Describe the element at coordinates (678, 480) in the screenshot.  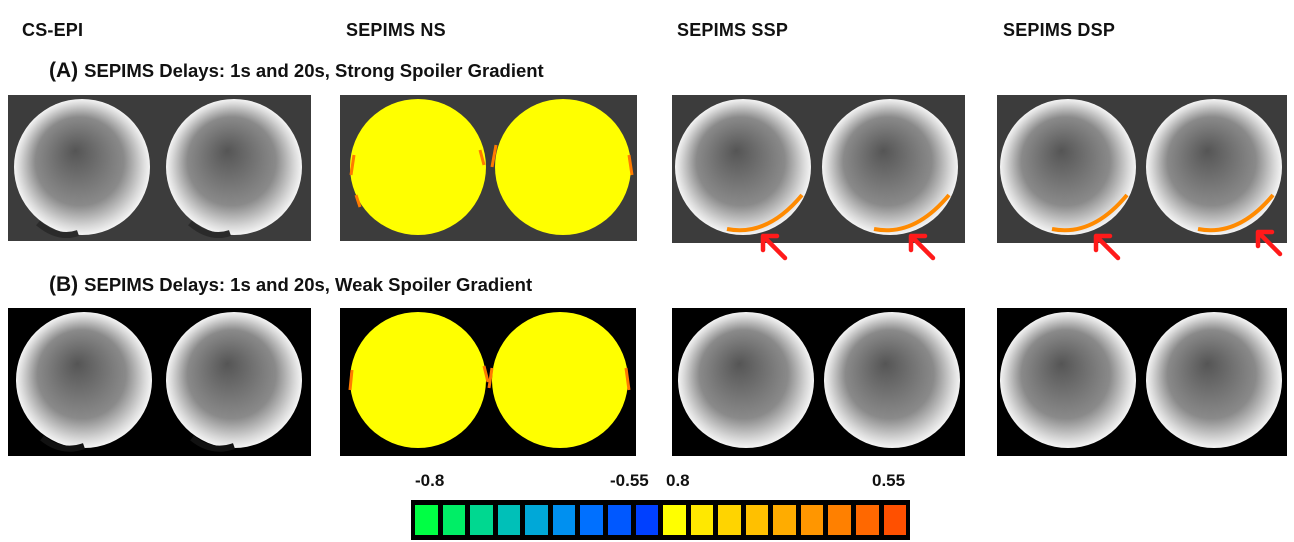
I see `colorbar-label: 0.8` at that location.